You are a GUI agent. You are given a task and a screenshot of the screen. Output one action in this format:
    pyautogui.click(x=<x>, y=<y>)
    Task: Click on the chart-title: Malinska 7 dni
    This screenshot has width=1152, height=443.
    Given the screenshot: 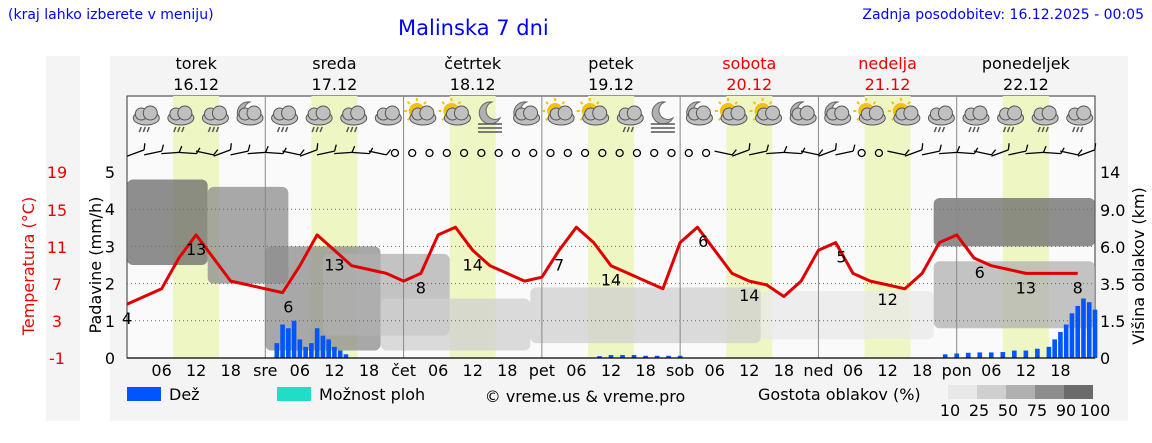 What is the action you would take?
    pyautogui.click(x=473, y=28)
    